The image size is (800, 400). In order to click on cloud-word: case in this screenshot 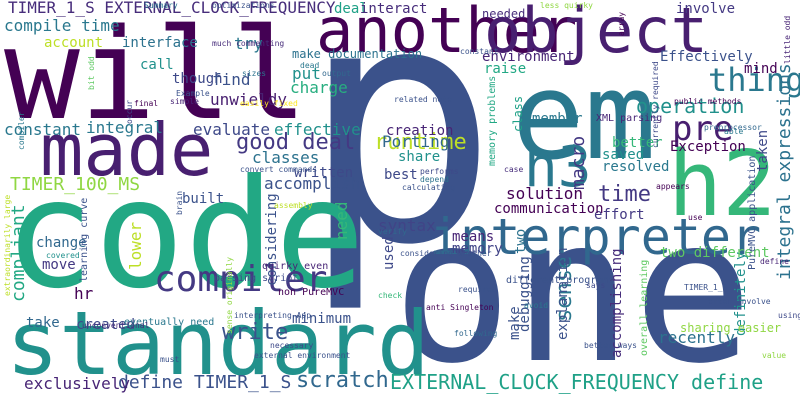, I will do `click(514, 169)`.